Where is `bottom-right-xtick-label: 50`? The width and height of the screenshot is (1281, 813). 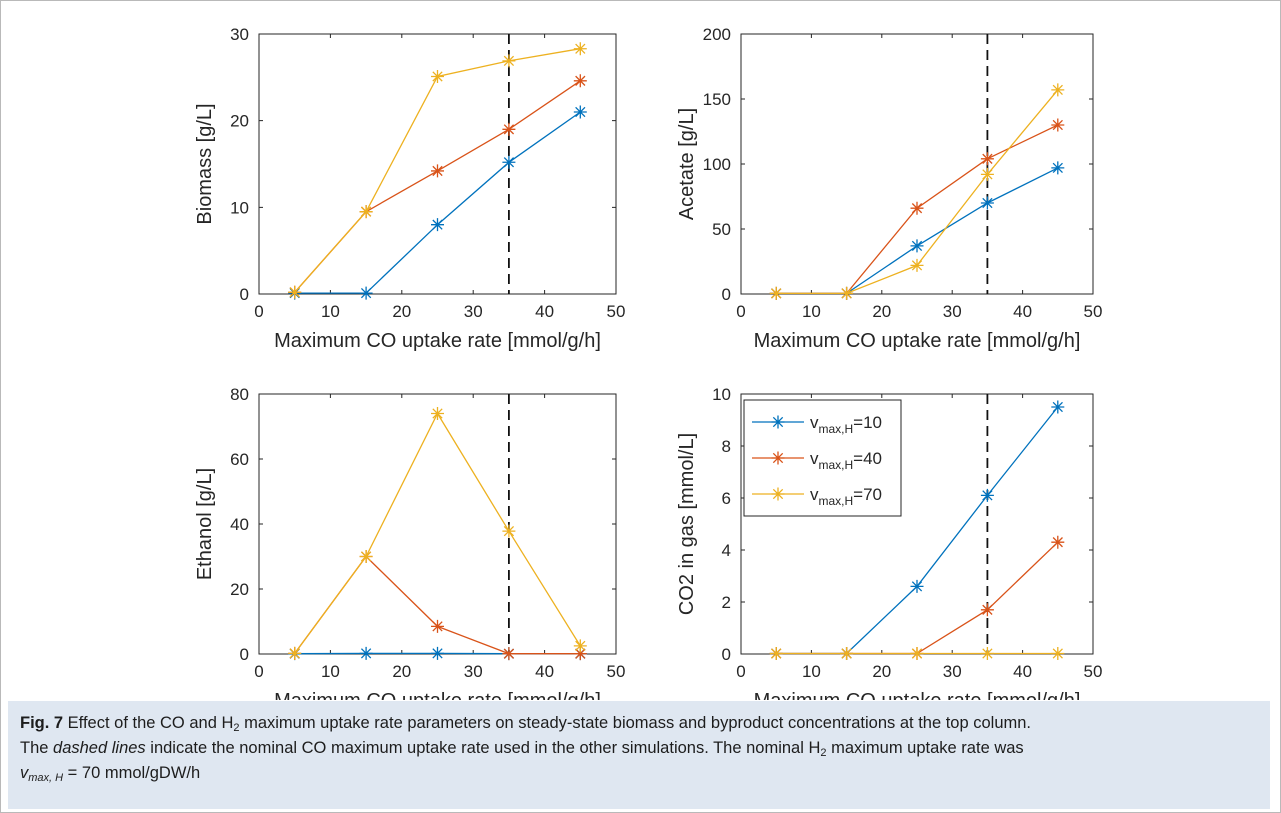
bottom-right-xtick-label: 50 is located at coordinates (1093, 671).